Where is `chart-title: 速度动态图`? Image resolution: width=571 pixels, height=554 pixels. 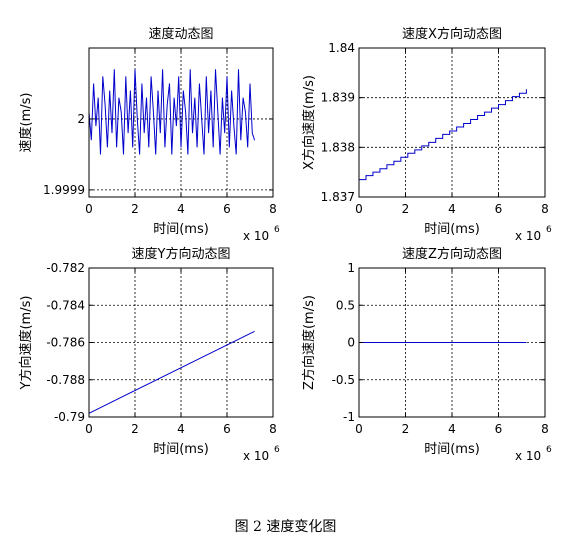
chart-title: 速度动态图 is located at coordinates (180, 34).